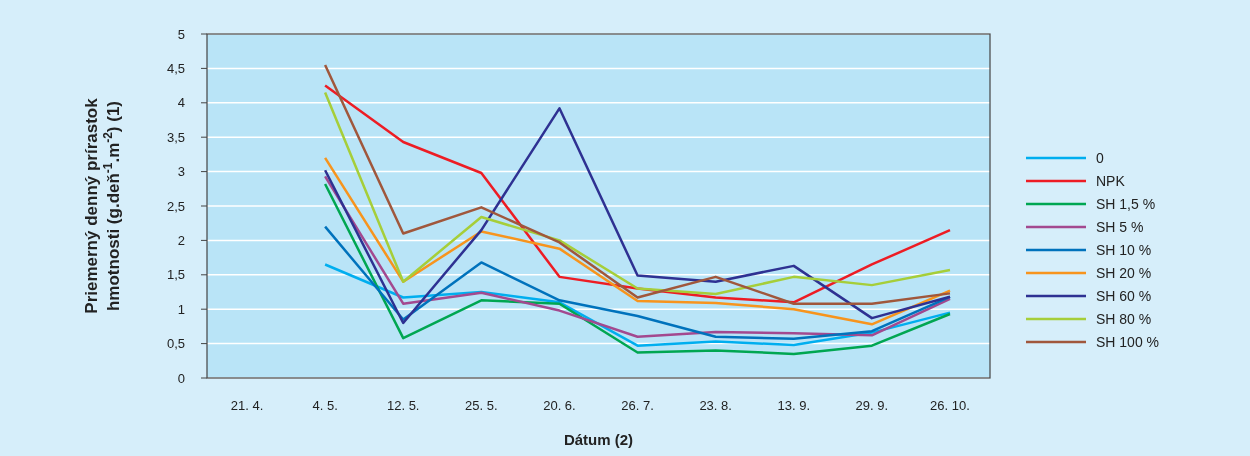 The image size is (1250, 456). Describe the element at coordinates (1124, 318) in the screenshot. I see `legend-label: SH 80 %` at that location.